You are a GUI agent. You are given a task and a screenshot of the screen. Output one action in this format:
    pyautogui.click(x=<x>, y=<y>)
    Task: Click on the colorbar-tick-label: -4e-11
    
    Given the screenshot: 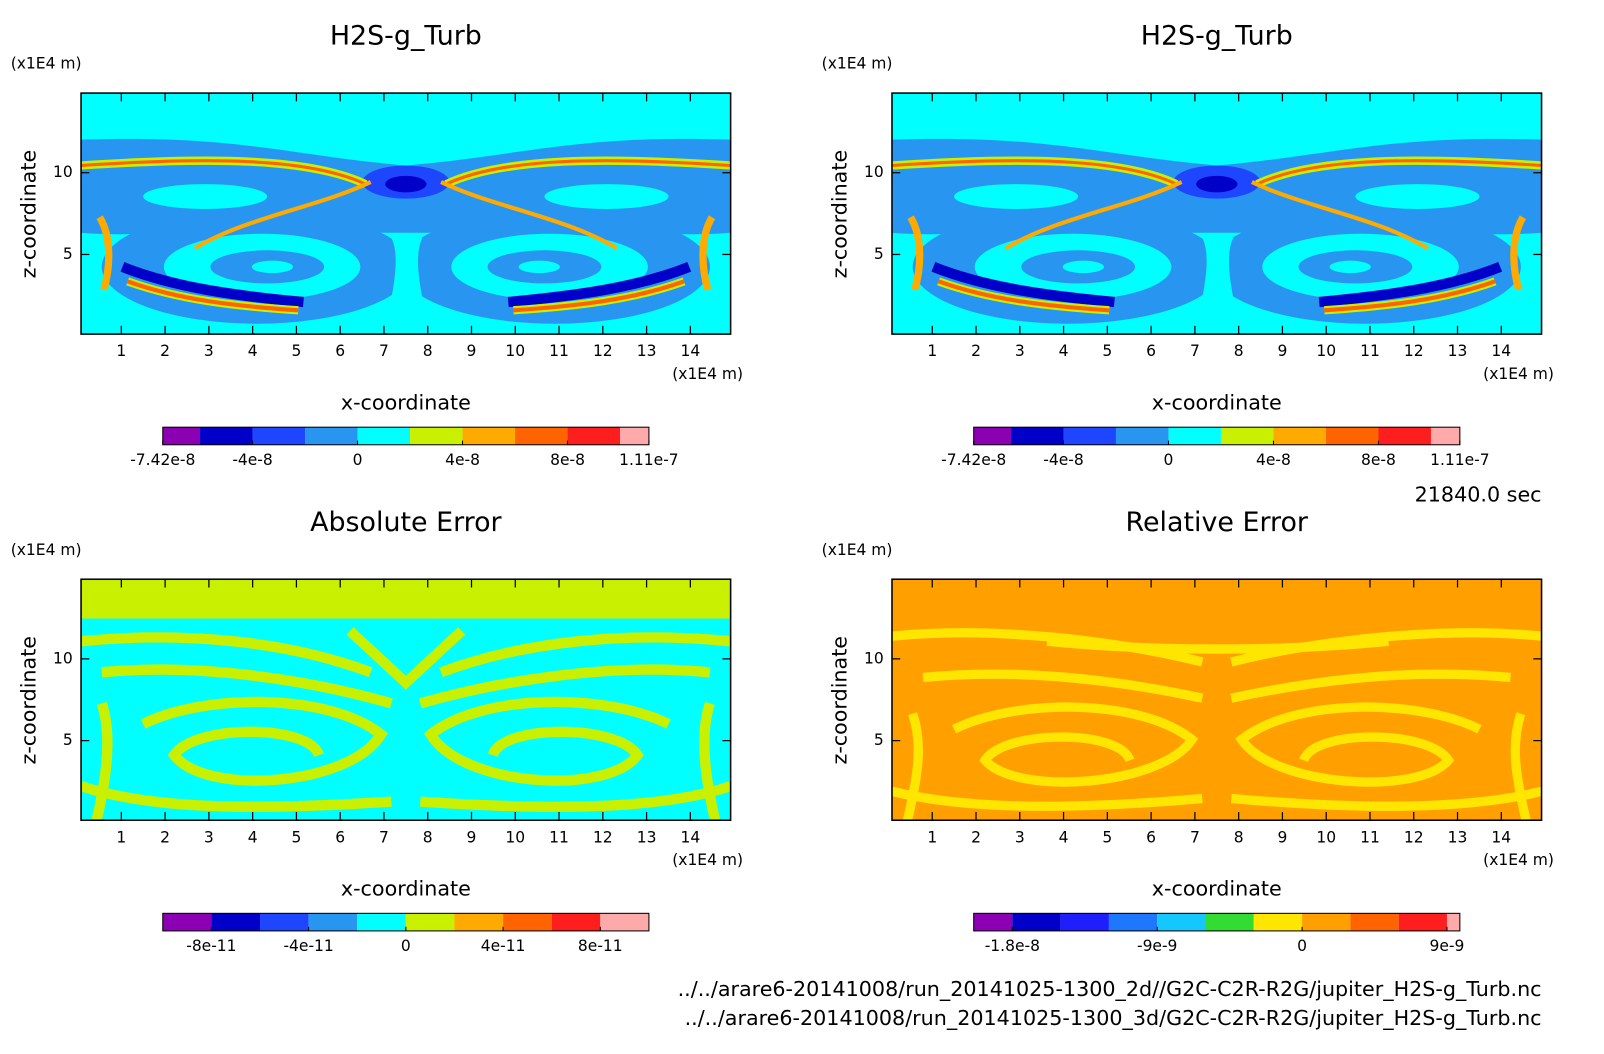 What is the action you would take?
    pyautogui.click(x=308, y=946)
    